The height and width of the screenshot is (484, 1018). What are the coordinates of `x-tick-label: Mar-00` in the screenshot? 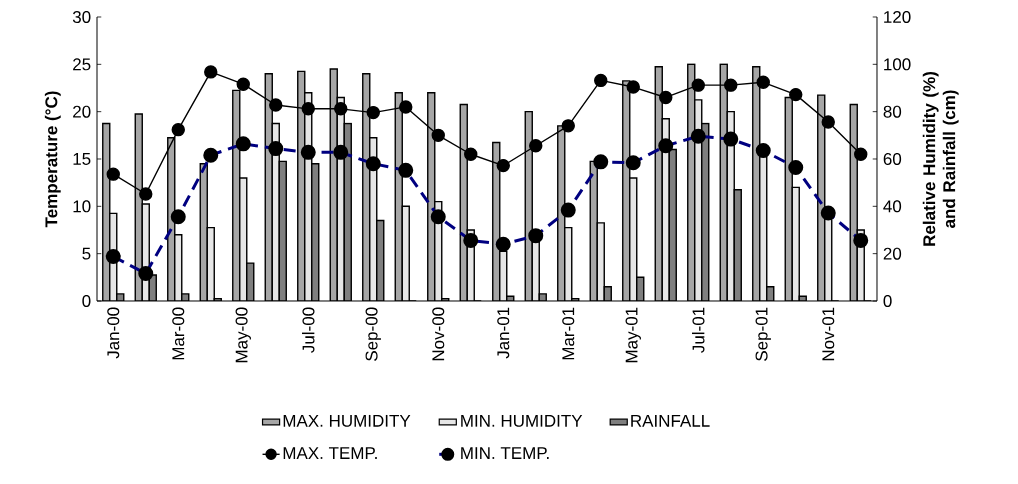 It's located at (178, 333).